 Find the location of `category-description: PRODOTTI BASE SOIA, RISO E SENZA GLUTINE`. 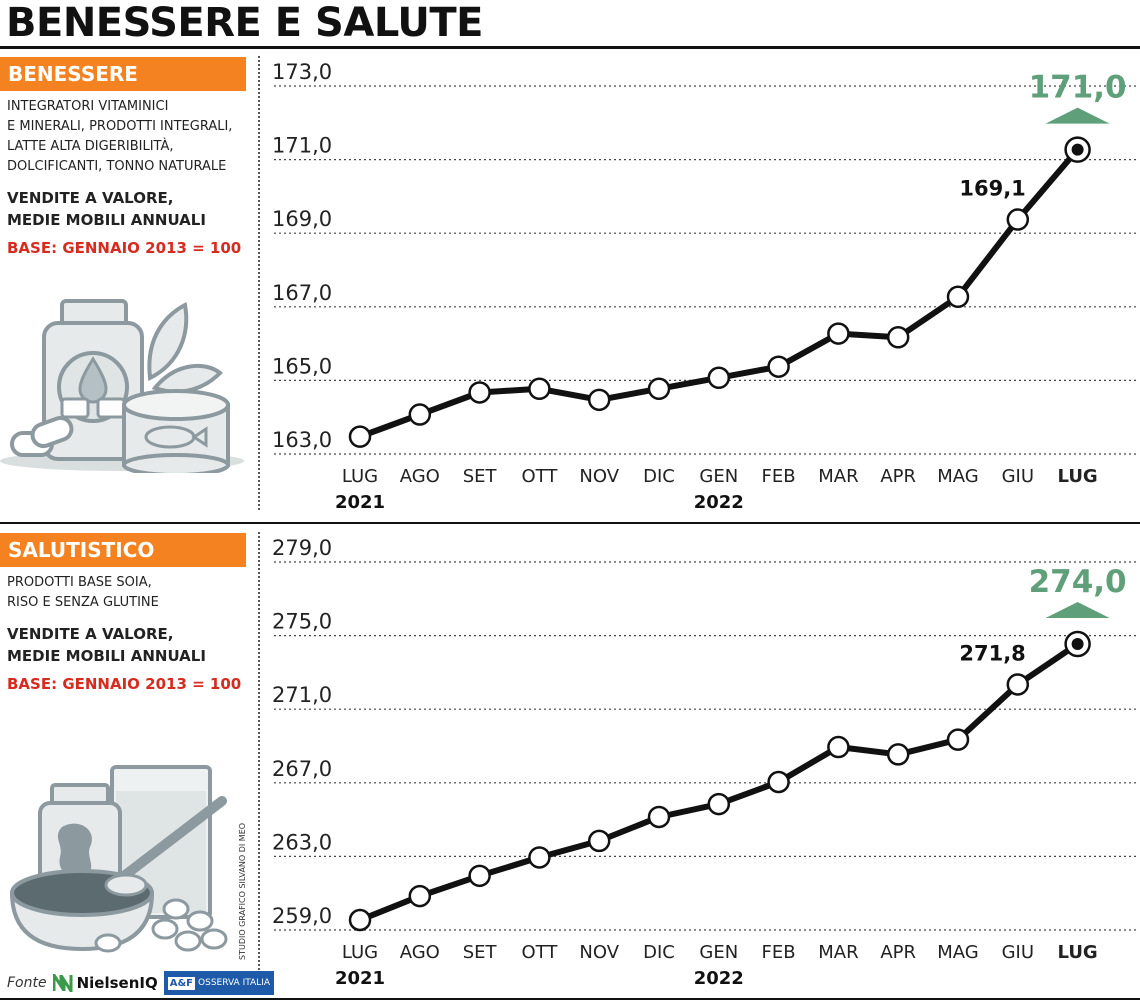

category-description: PRODOTTI BASE SOIA, RISO E SENZA GLUTINE is located at coordinates (83, 593).